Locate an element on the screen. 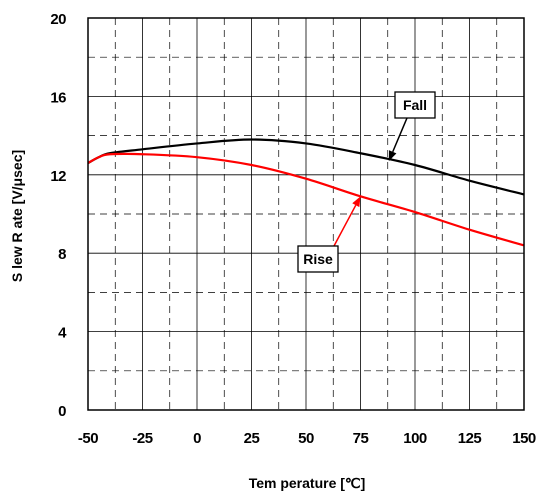 The height and width of the screenshot is (495, 550). x-tick-labels: -50 -25 0 25 50 75 100 125 150 is located at coordinates (307, 438).